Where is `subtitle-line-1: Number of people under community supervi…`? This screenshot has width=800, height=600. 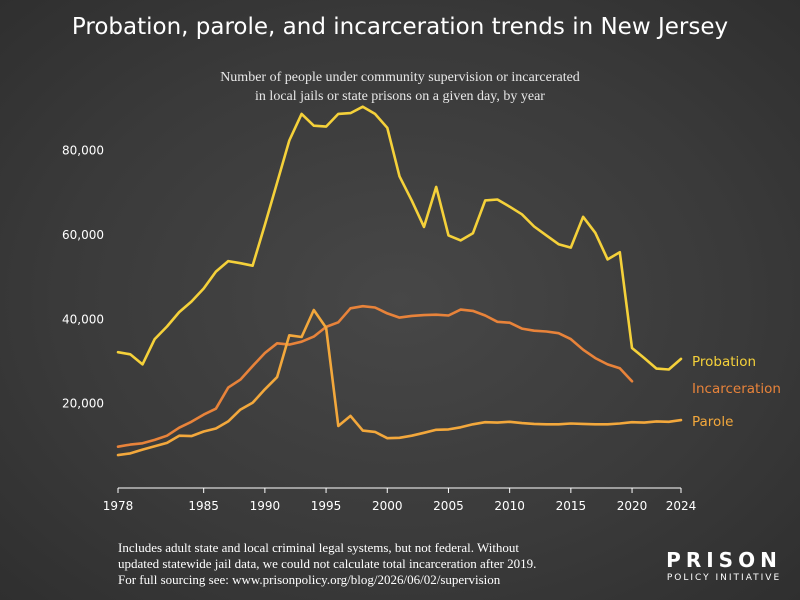
subtitle-line-1: Number of people under community supervi… is located at coordinates (400, 77).